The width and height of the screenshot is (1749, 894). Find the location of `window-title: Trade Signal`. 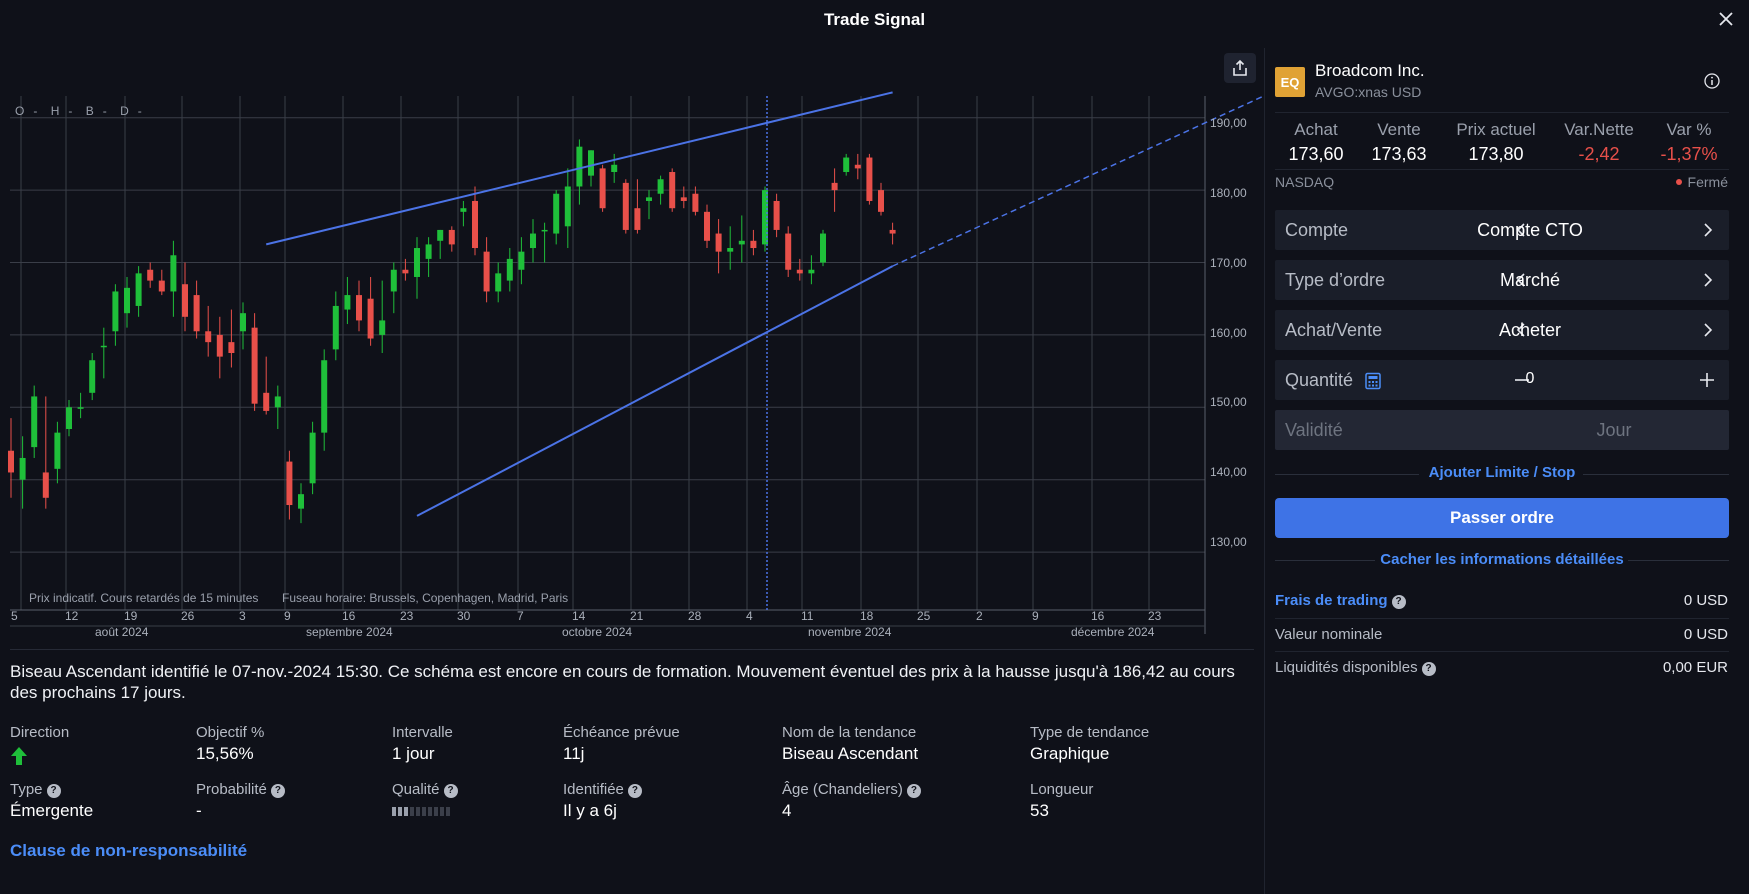

window-title: Trade Signal is located at coordinates (874, 19).